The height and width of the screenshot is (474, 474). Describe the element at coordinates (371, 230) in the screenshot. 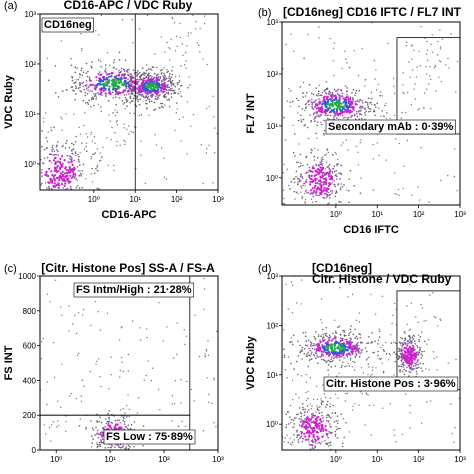

I see `x-axis-label: CD16 IFTC` at that location.